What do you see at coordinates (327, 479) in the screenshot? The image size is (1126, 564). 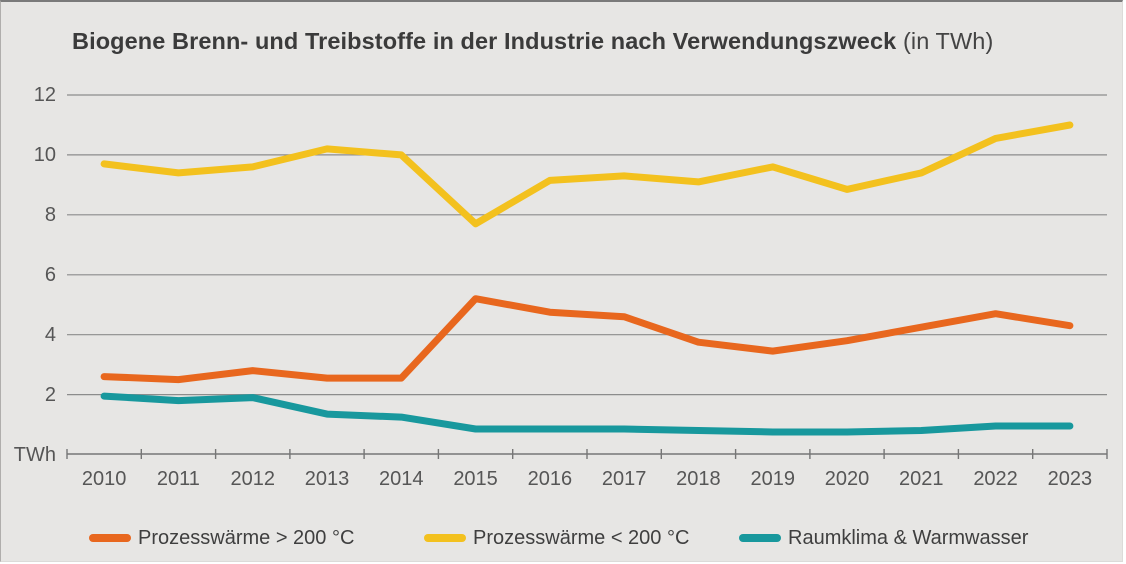 I see `x-axis-label: 2013` at bounding box center [327, 479].